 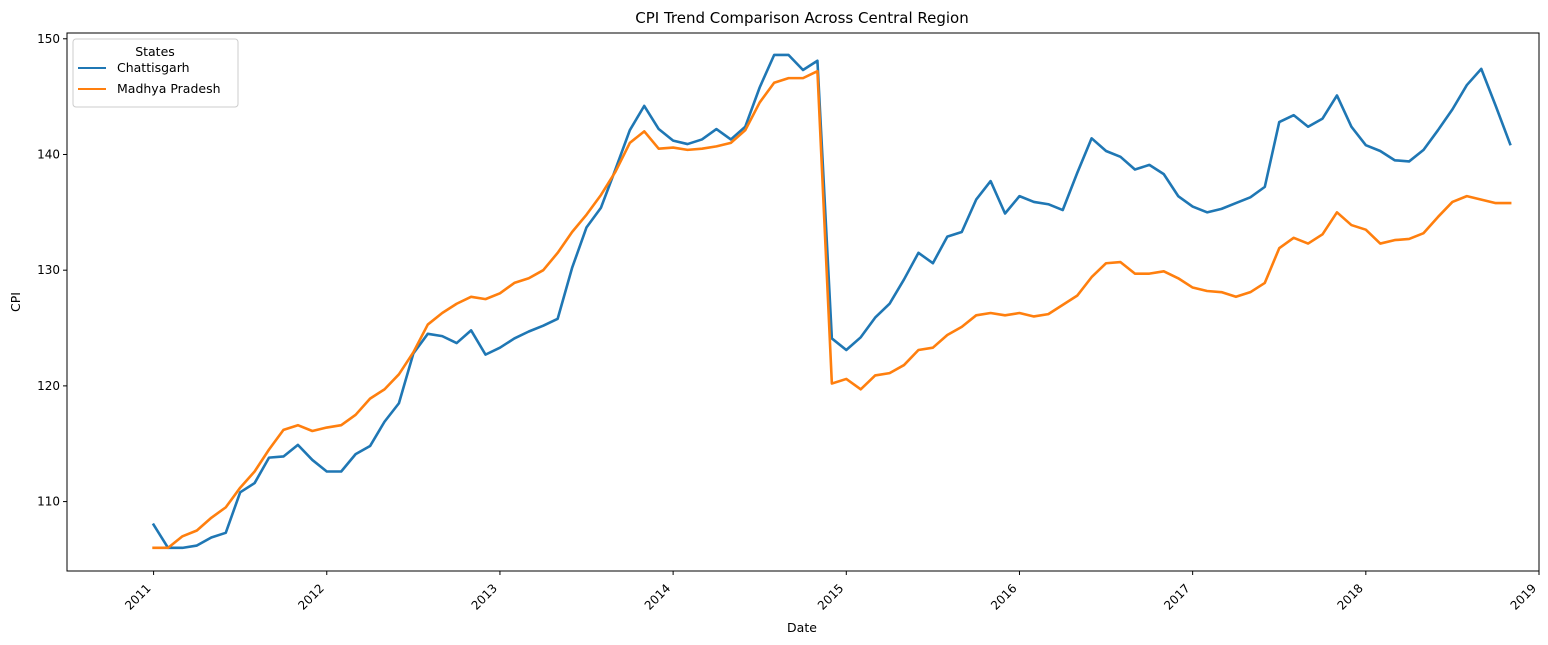 I want to click on x-tick-label: 2011, so click(x=137, y=596).